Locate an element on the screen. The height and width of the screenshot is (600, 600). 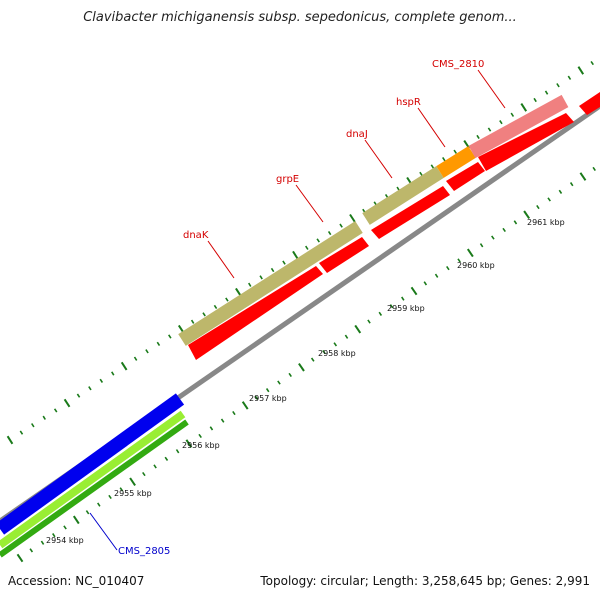
blue-gene-track is located at coordinates (92, 464).